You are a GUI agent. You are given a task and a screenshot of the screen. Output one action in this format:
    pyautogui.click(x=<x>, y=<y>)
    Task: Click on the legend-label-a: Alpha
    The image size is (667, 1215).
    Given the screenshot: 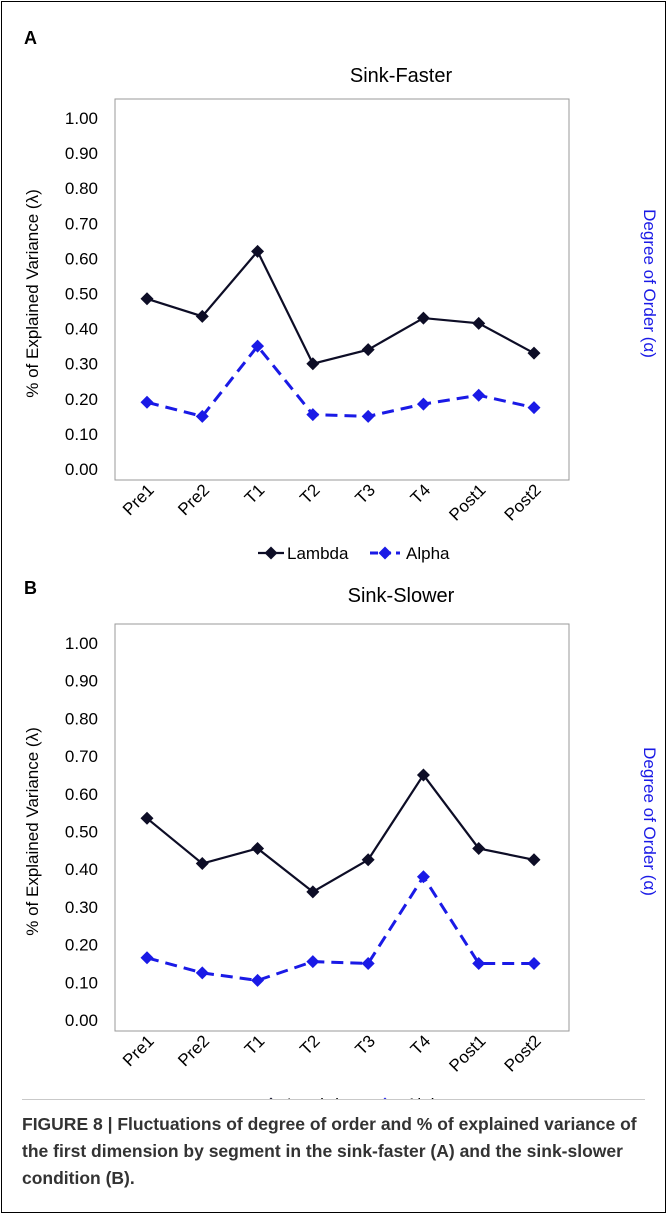 What is the action you would take?
    pyautogui.click(x=428, y=553)
    